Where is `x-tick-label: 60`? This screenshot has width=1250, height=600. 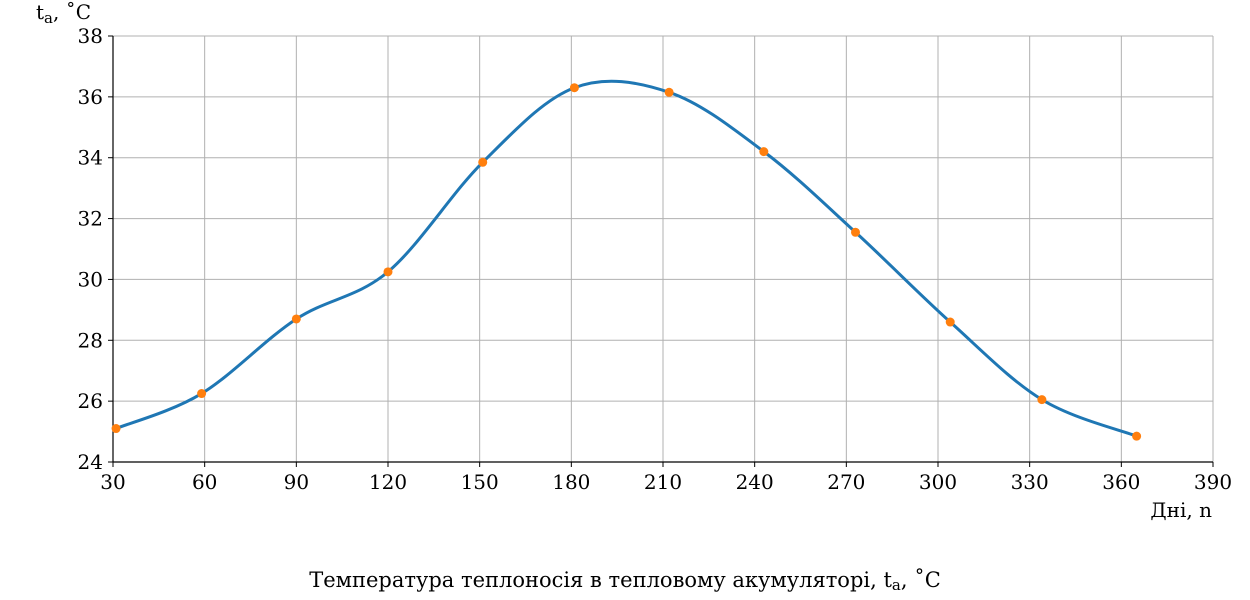
x-tick-label: 60 is located at coordinates (204, 482).